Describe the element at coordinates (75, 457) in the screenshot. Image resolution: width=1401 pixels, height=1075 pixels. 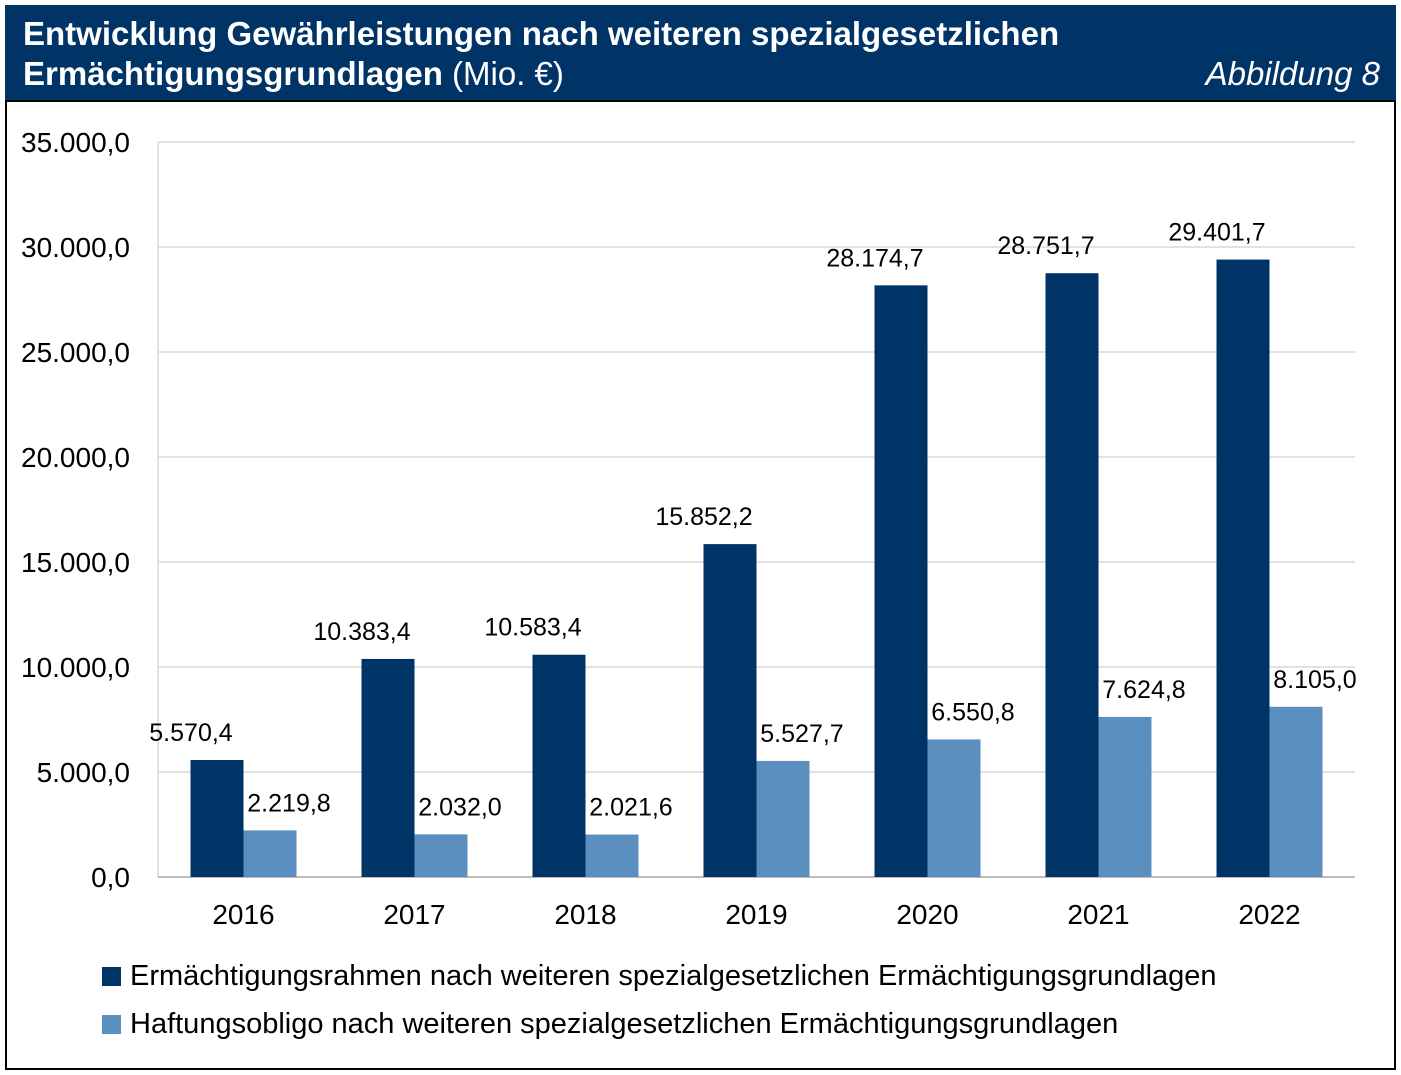
I see `y-tick-label: 20.000,0` at that location.